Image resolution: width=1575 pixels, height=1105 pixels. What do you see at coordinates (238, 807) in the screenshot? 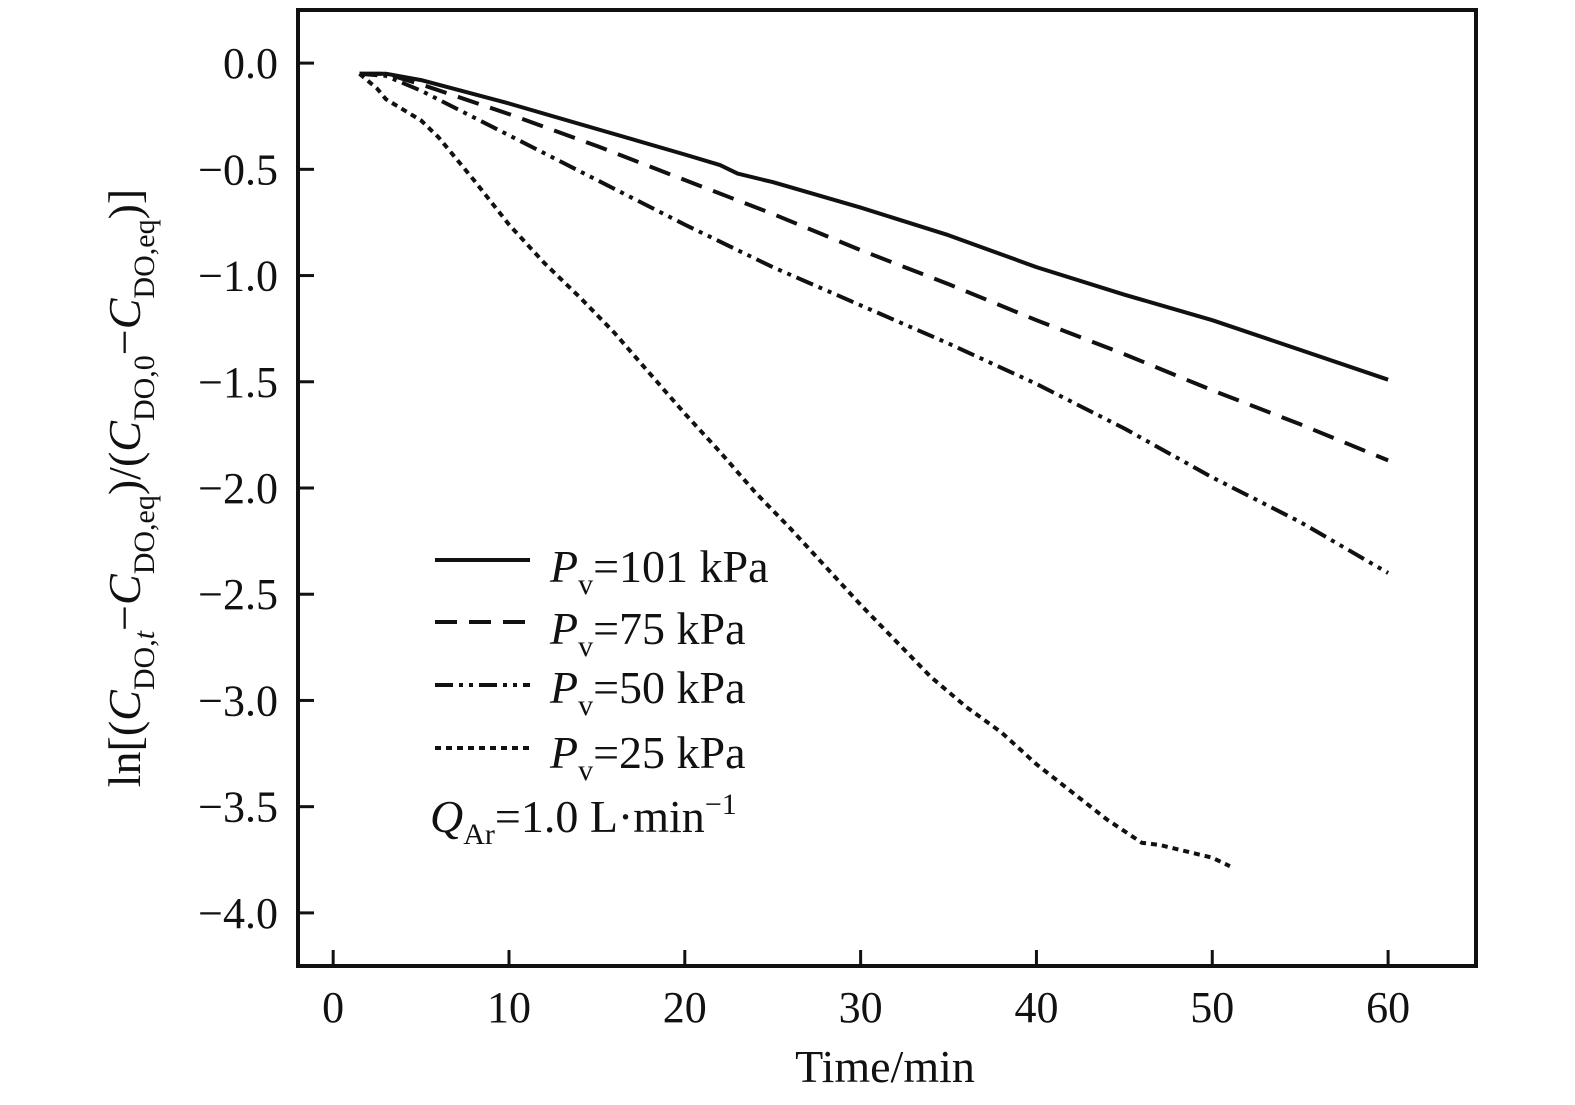
I see `y-tick-label-−3.5: −3.5` at bounding box center [238, 807].